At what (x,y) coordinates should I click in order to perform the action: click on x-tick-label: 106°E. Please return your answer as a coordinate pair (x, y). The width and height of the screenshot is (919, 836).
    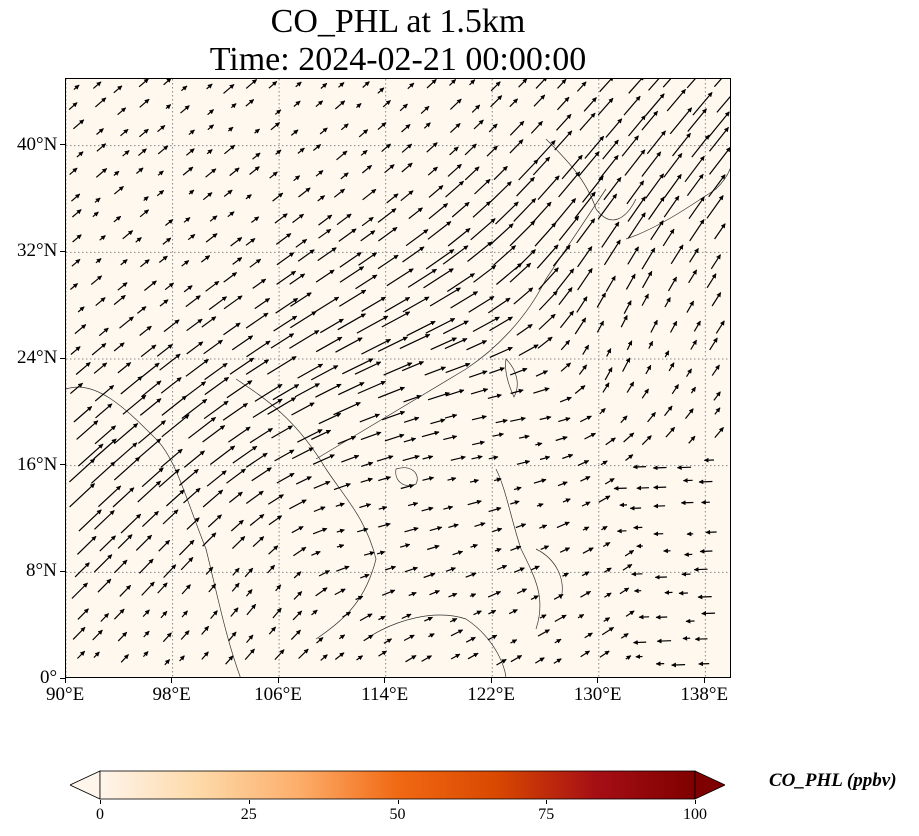
    Looking at the image, I should click on (278, 694).